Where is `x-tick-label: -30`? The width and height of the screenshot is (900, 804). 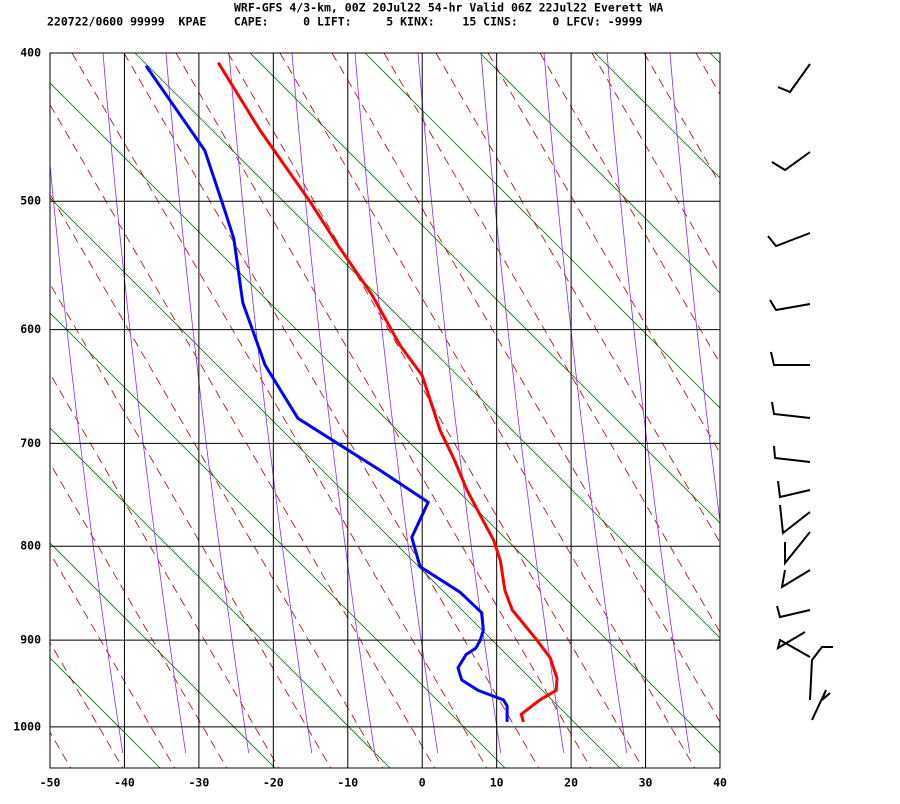
x-tick-label: -30 is located at coordinates (198, 783).